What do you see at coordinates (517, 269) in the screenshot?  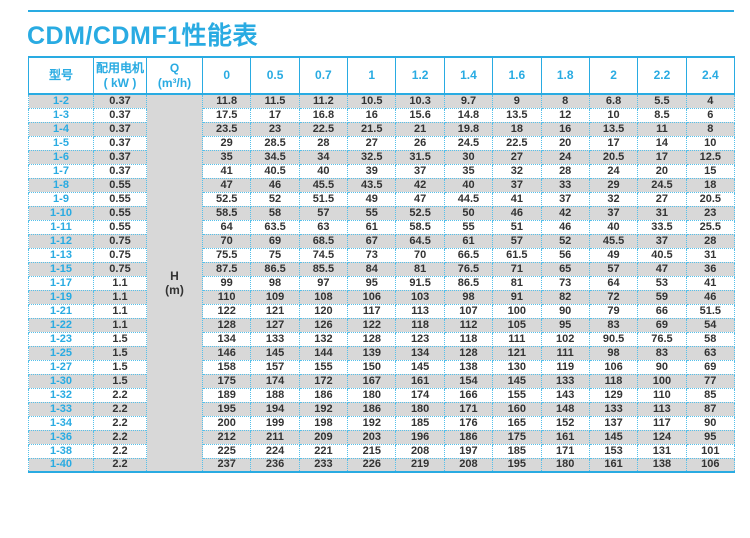 I see `head-value-cell: 71` at bounding box center [517, 269].